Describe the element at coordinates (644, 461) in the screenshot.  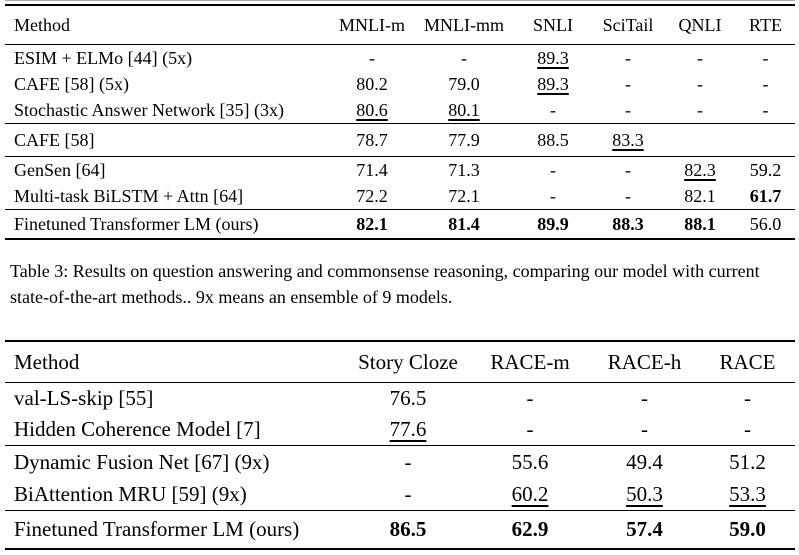
I see `score-cell: 49.4` at that location.